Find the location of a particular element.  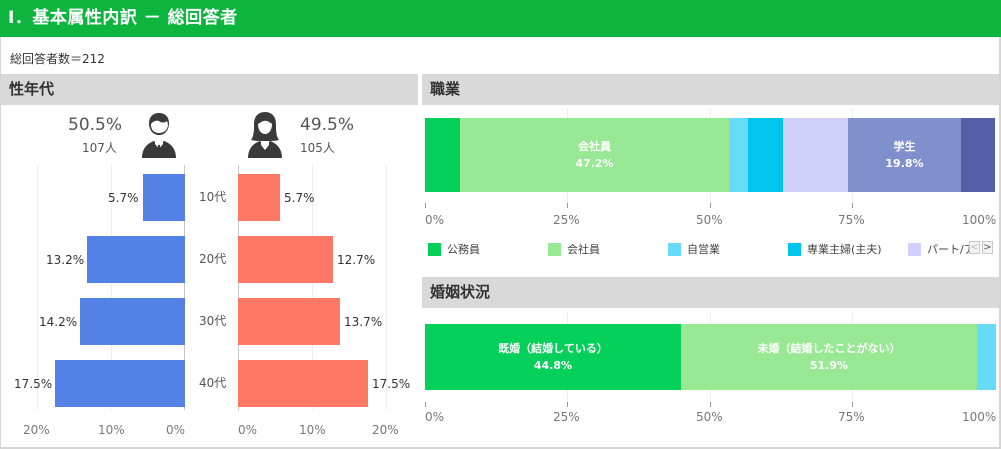

occupation-segment-student: 学生 19.8% is located at coordinates (904, 155).